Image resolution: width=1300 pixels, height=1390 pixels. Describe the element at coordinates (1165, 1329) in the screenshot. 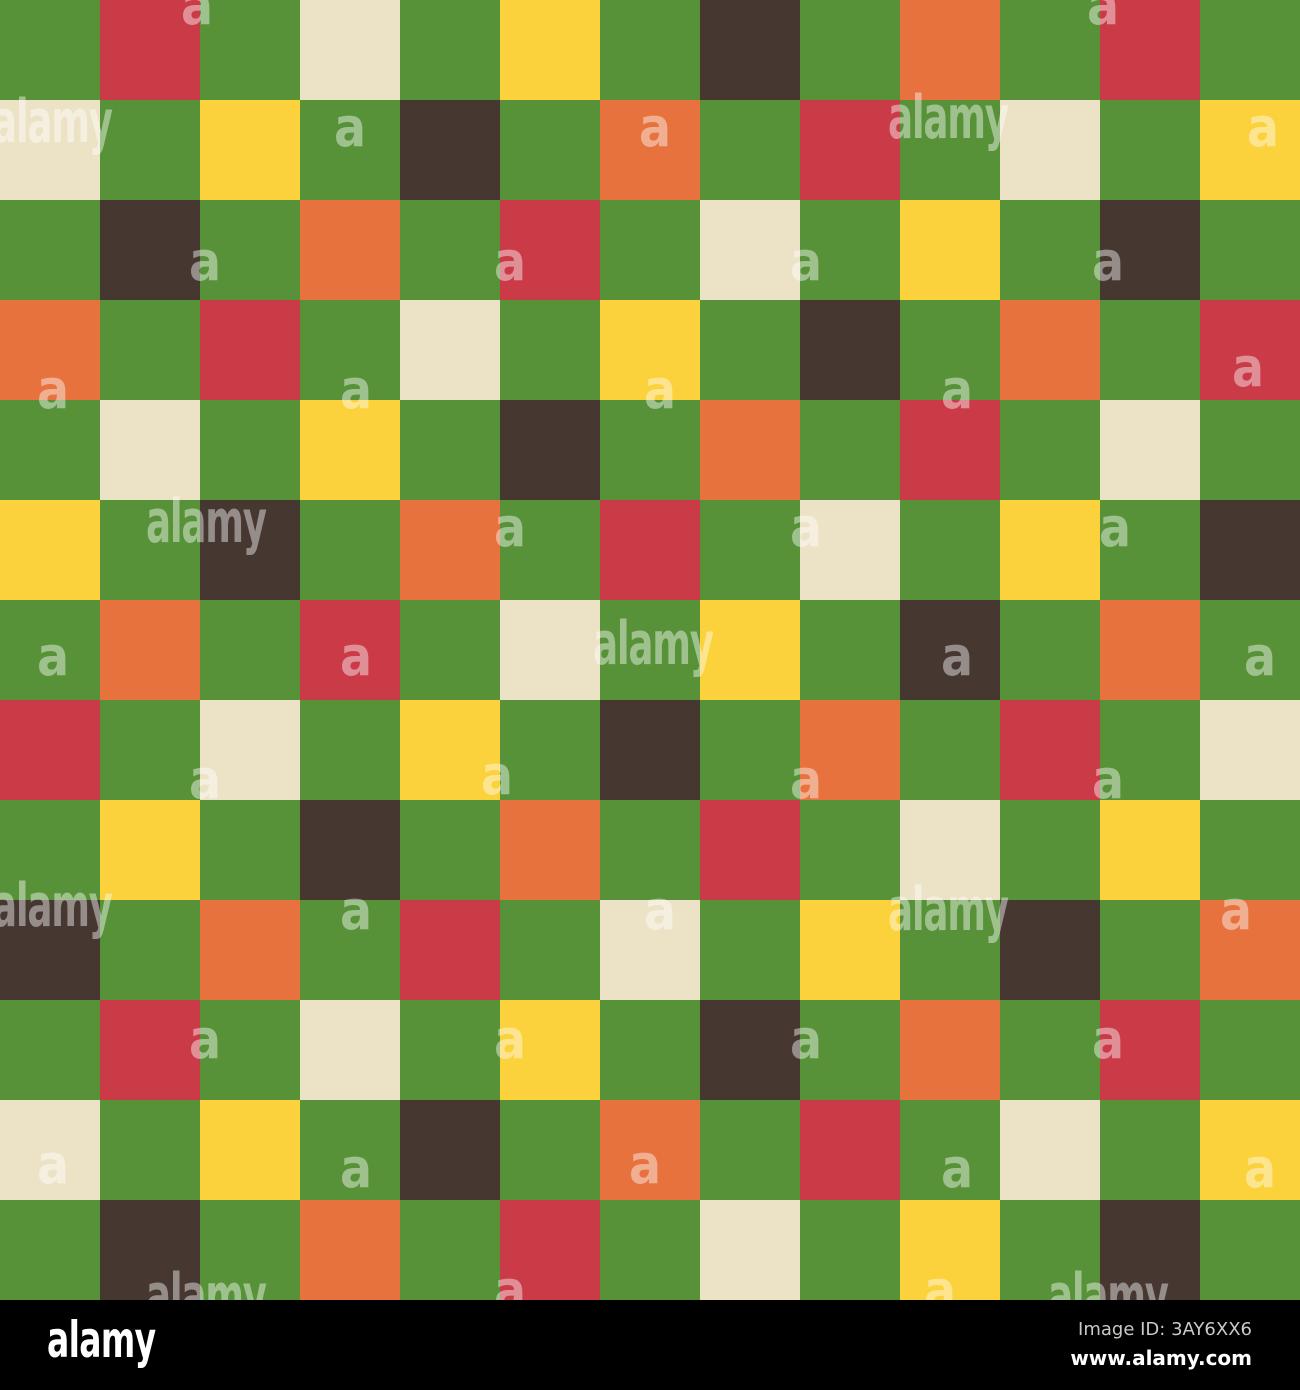

I see `image-id-text: Image ID: 3AY6XX6` at that location.